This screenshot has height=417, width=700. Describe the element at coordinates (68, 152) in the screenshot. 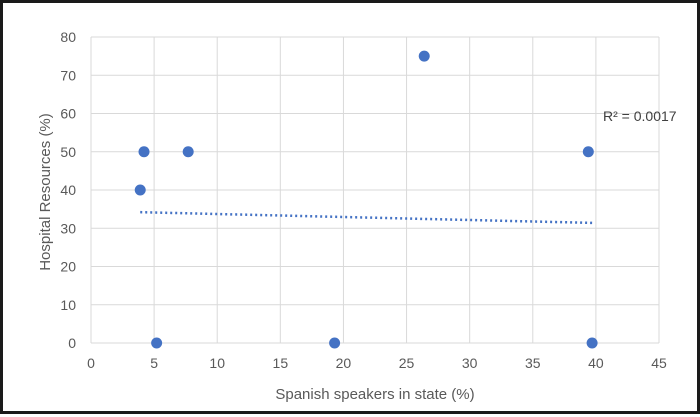

I see `y-tick-label-5: 50` at that location.